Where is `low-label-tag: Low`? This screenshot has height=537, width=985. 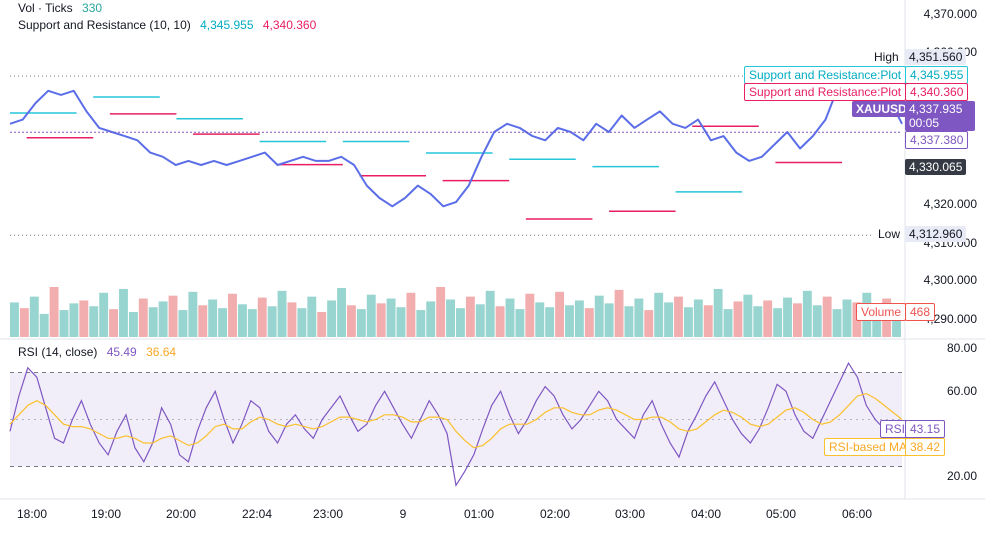
low-label-tag: Low is located at coordinates (889, 234).